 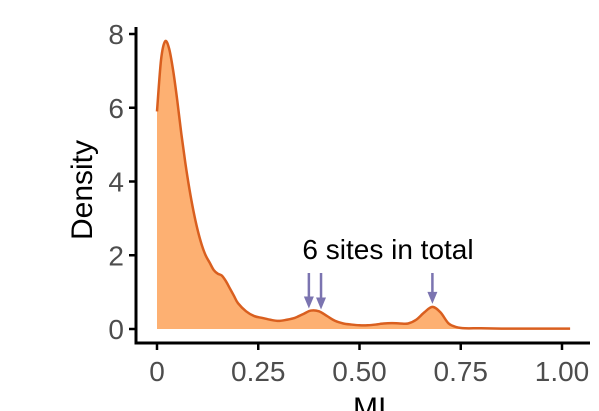 What do you see at coordinates (82, 190) in the screenshot?
I see `y-axis-title: Density` at bounding box center [82, 190].